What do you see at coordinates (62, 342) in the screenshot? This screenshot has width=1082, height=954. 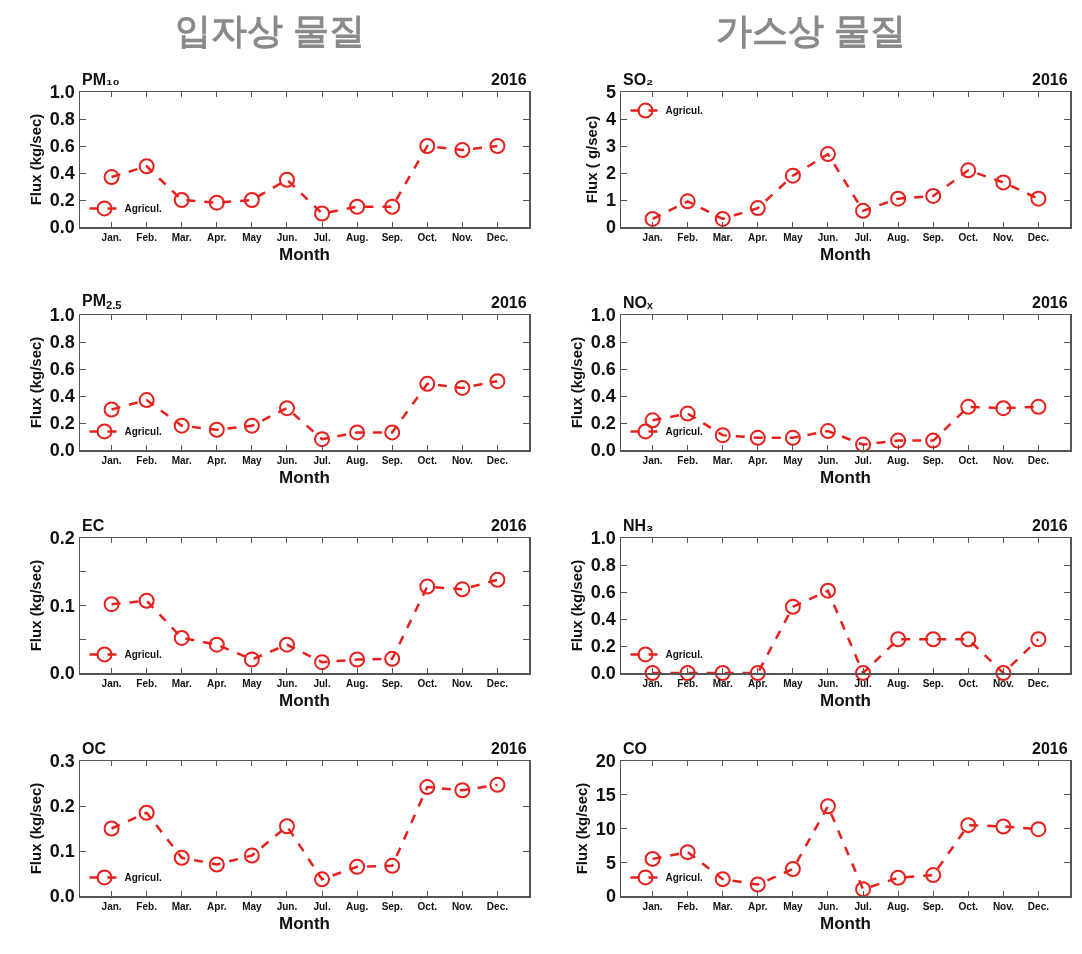 I see `y-tick-label: 0.8` at bounding box center [62, 342].